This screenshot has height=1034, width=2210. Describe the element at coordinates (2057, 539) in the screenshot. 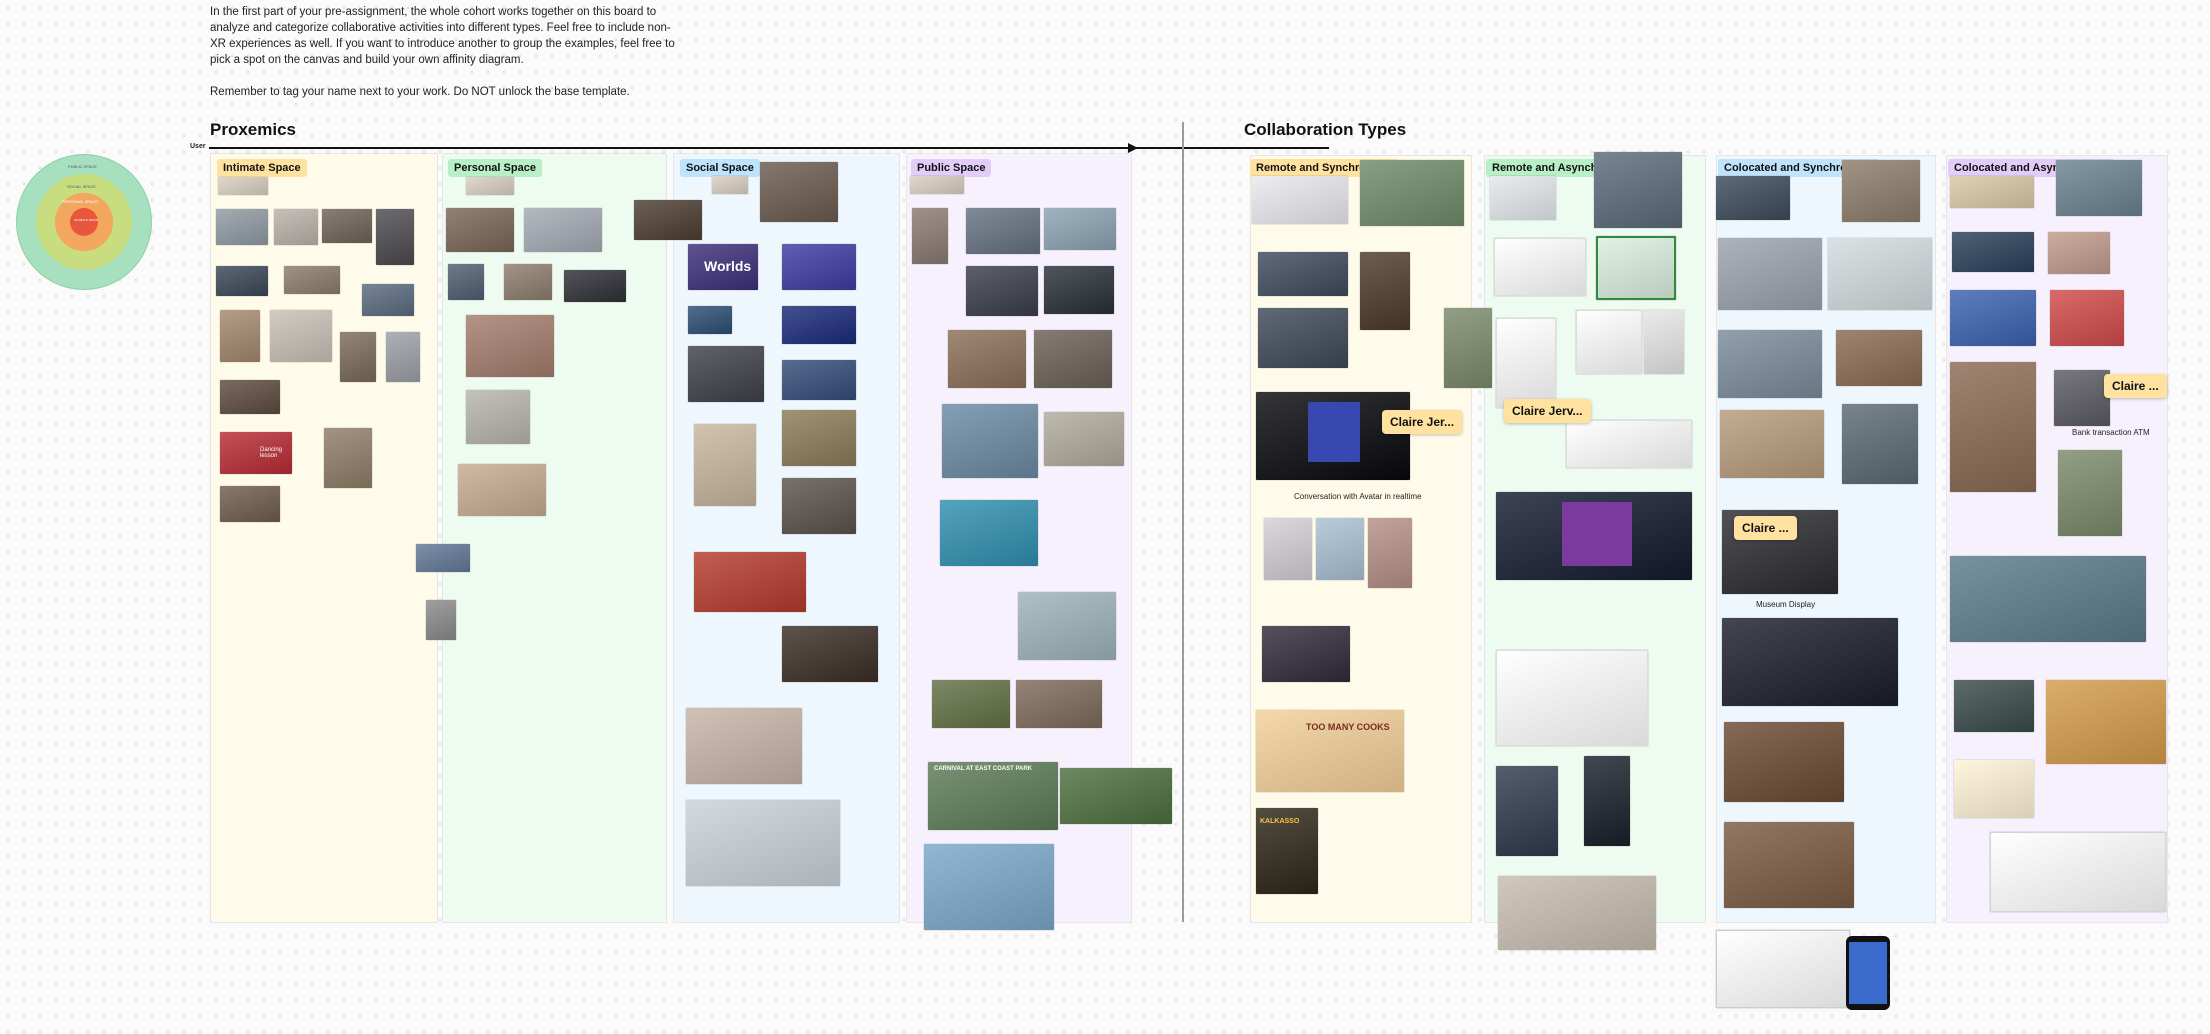

I see `column-colocated-async` at that location.